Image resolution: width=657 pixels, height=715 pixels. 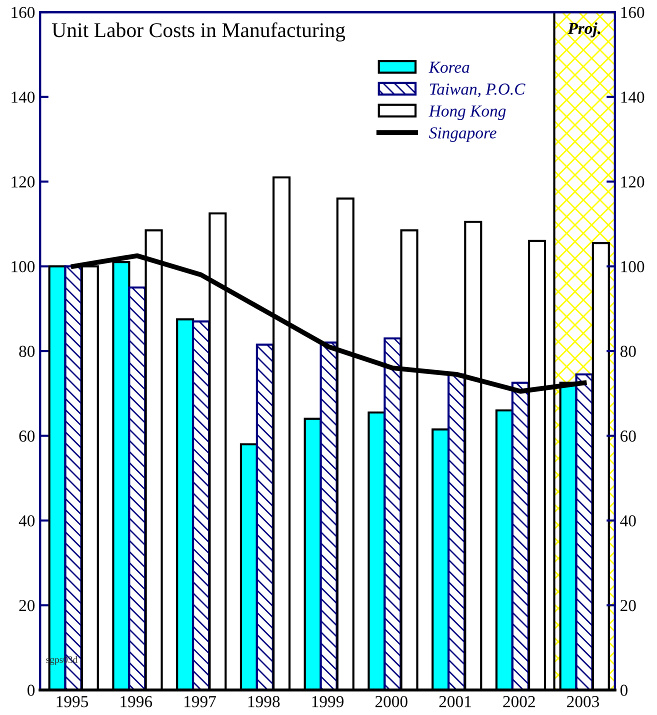 What do you see at coordinates (583, 702) in the screenshot?
I see `x-tick-label: 2003` at bounding box center [583, 702].